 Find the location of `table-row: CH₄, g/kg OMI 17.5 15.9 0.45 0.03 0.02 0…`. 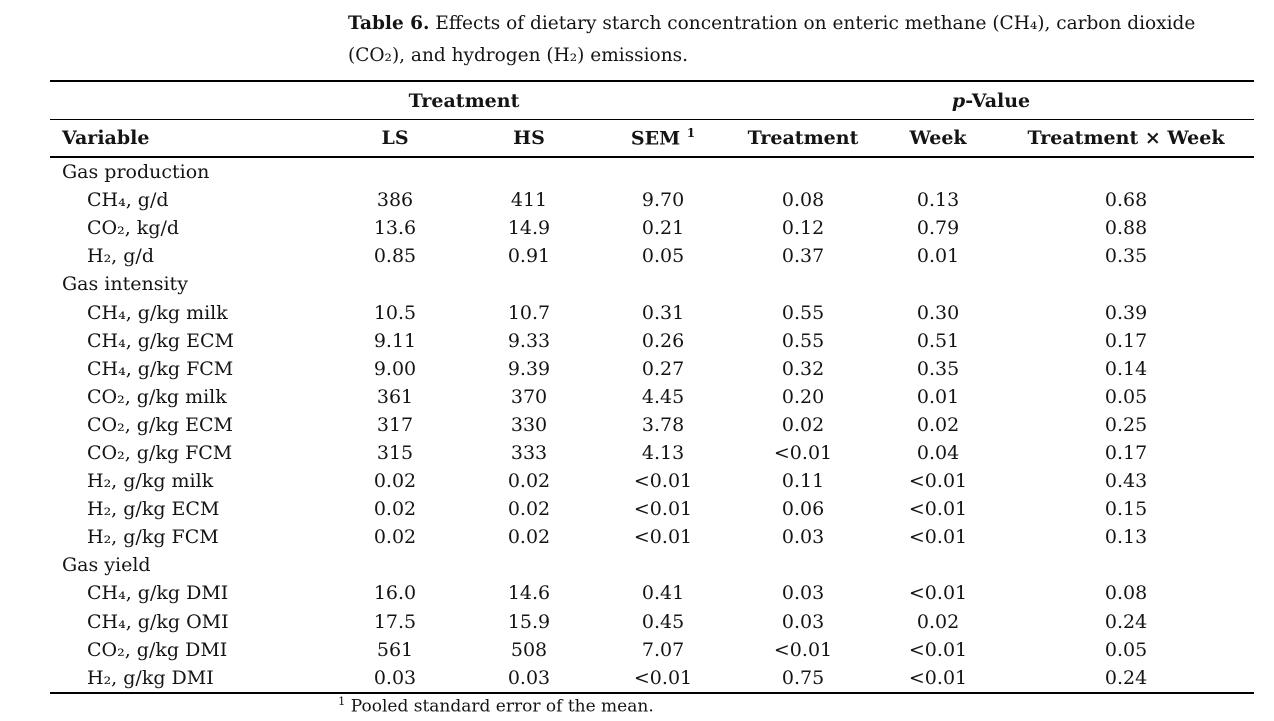

table-row: CH₄, g/kg OMI 17.5 15.9 0.45 0.03 0.02 0… is located at coordinates (652, 622).